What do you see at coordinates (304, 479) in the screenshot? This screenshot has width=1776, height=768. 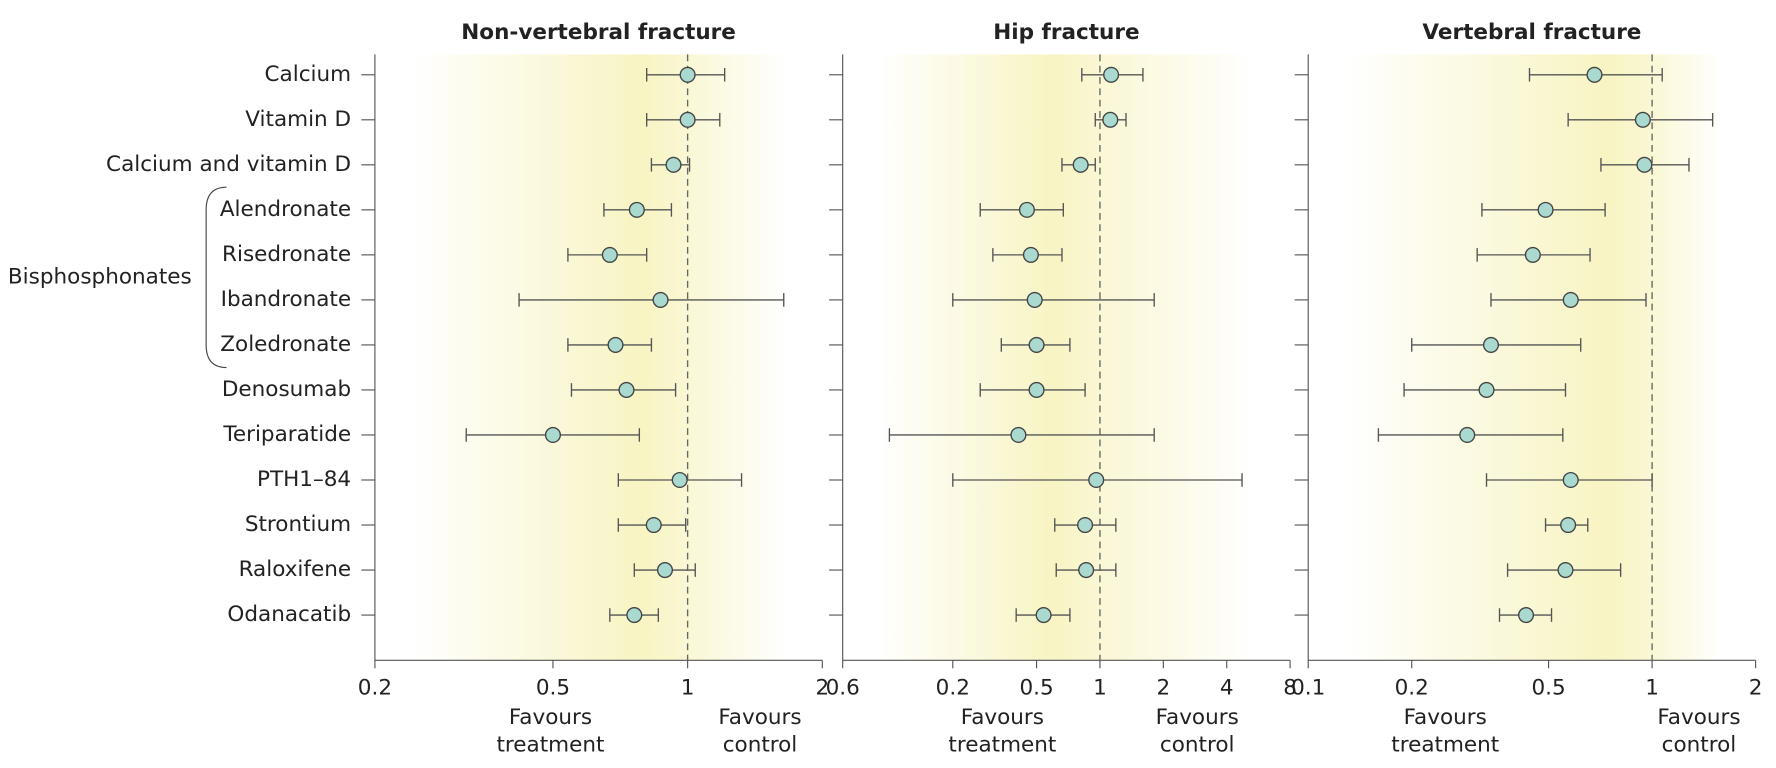 I see `category-label: PTH1–84` at bounding box center [304, 479].